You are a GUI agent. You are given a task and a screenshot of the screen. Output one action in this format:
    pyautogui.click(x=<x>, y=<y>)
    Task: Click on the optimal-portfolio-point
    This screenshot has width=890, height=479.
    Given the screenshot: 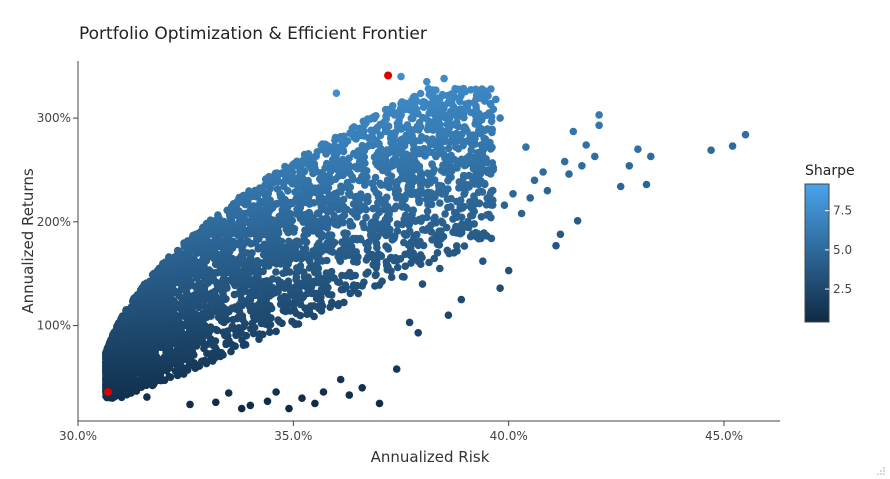 What is the action you would take?
    pyautogui.click(x=108, y=392)
    